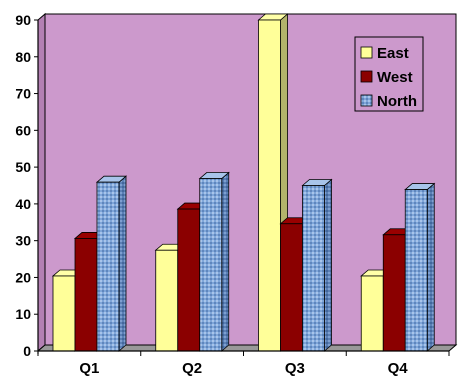  Describe the element at coordinates (23, 204) in the screenshot. I see `y-tick-label: 40` at that location.